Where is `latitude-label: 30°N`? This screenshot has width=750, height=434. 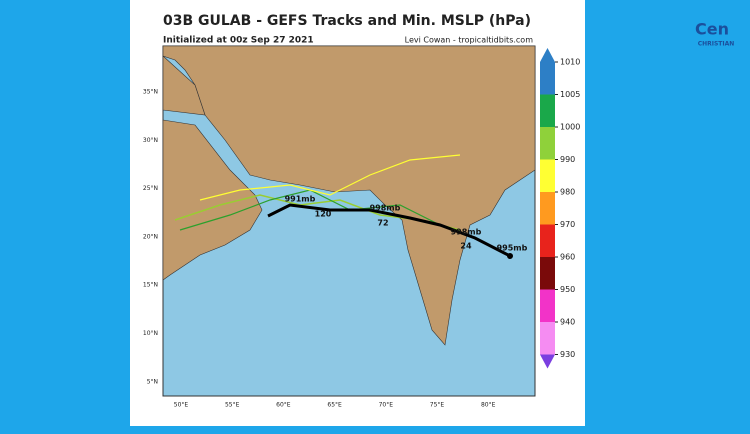
latitude-label: 30°N is located at coordinates (150, 140).